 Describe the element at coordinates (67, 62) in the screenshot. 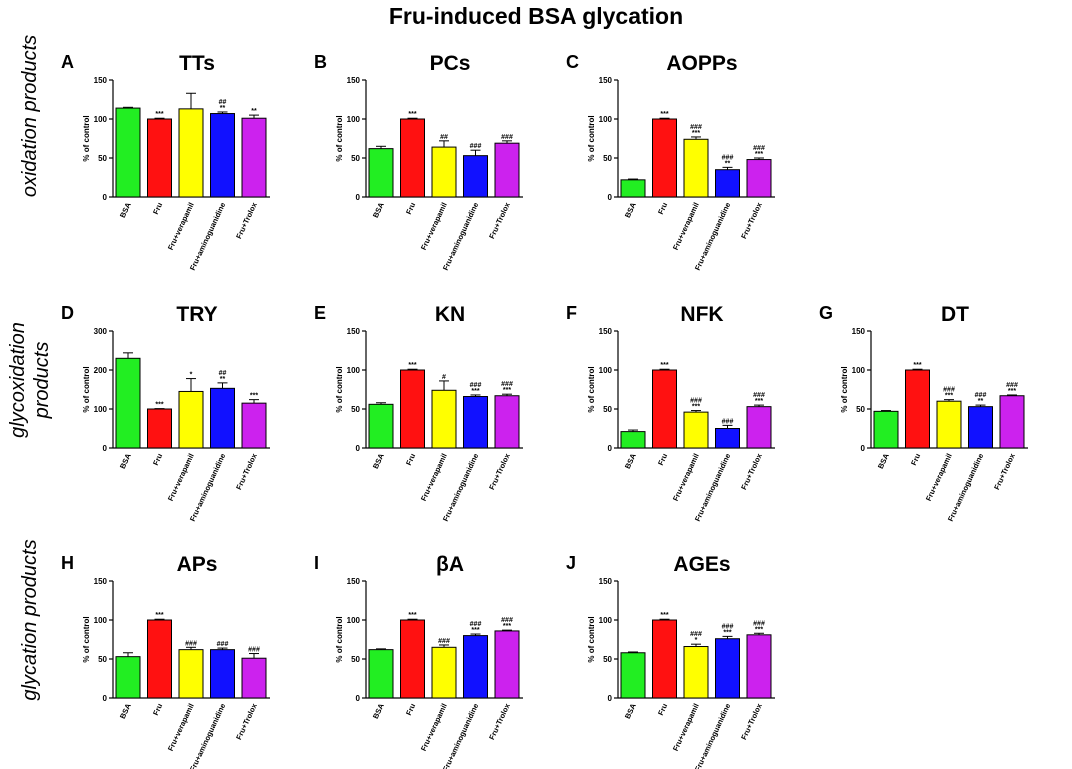

I see `panel-letter: A` at that location.